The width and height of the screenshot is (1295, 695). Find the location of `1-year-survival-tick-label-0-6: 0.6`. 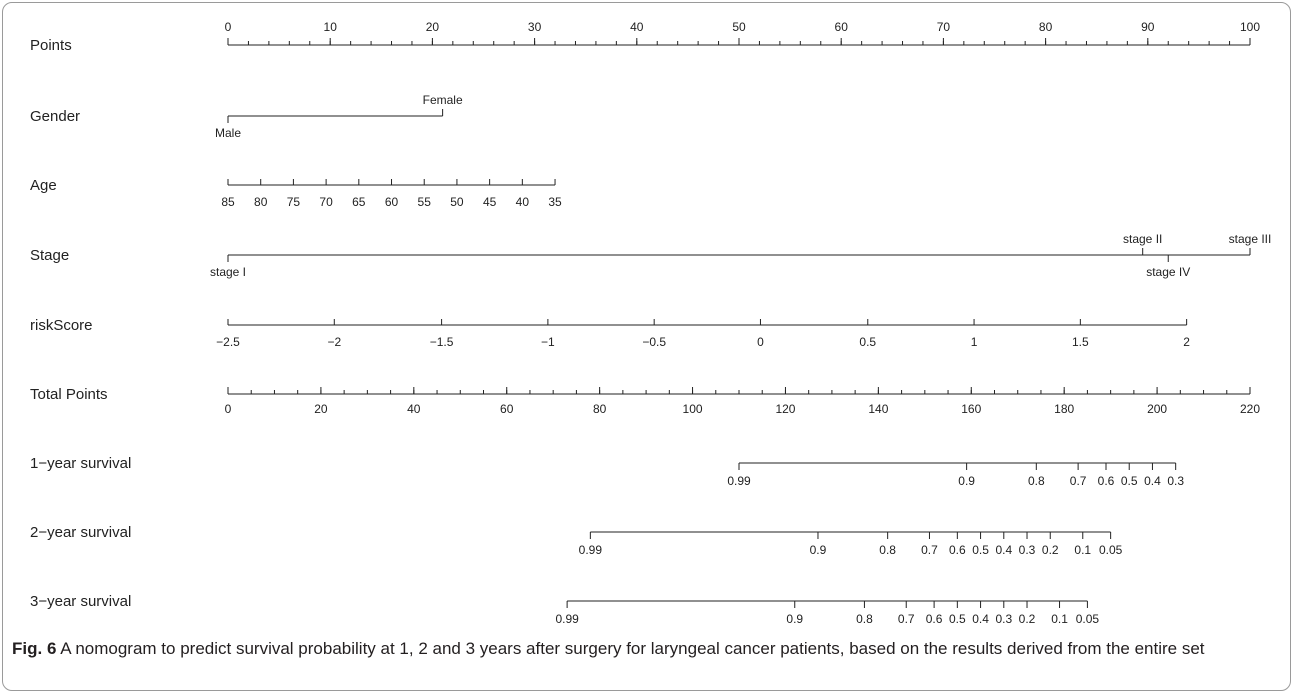

1-year-survival-tick-label-0-6: 0.6 is located at coordinates (1106, 481).